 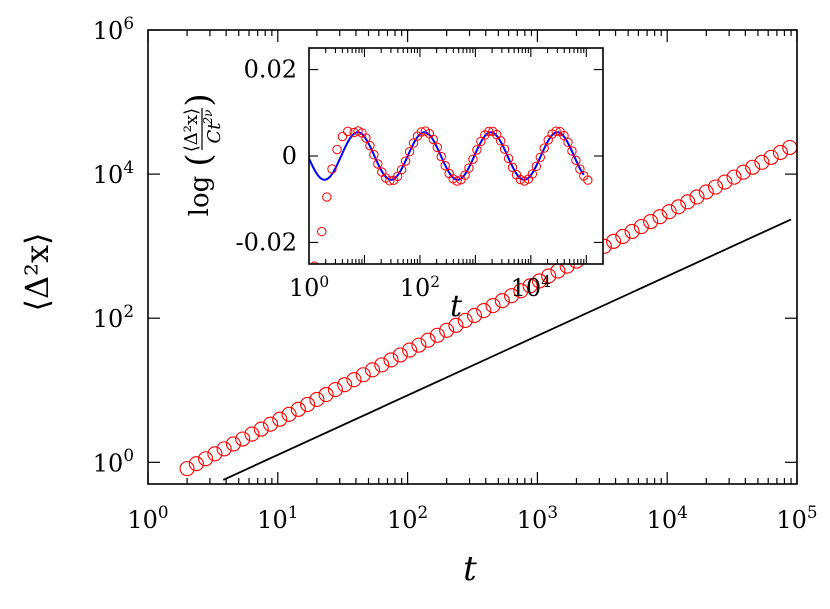 I want to click on main-x-tick-labels: 10⁰ 10¹ 10² 10³ 10⁴ 10⁵, so click(x=472, y=518).